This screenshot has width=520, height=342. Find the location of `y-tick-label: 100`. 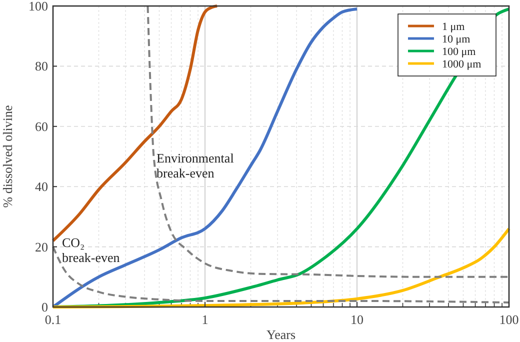

y-tick-label: 100 is located at coordinates (38, 7).